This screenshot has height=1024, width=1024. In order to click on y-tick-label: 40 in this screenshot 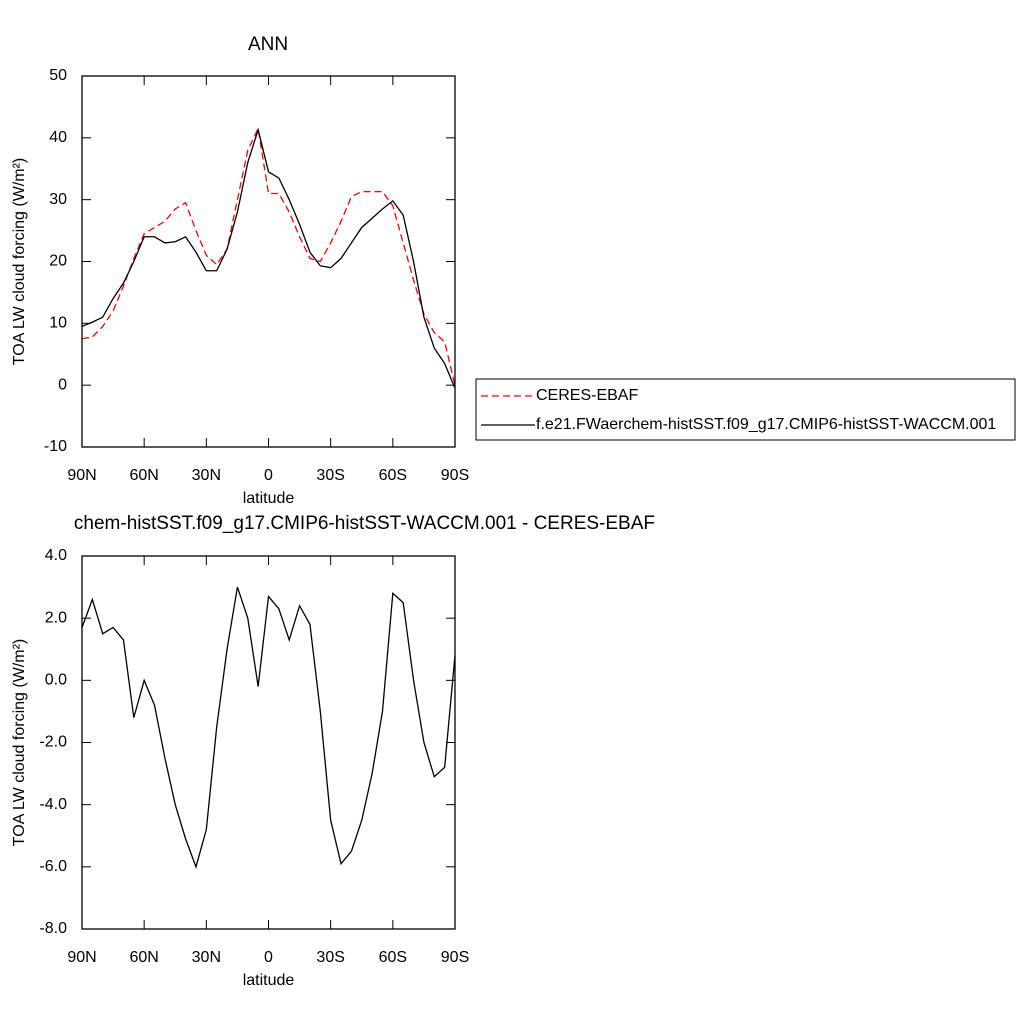, I will do `click(58, 137)`.